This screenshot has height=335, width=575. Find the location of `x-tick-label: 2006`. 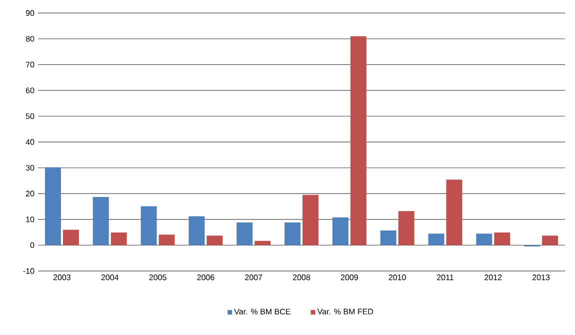

x-tick-label: 2006 is located at coordinates (205, 277).